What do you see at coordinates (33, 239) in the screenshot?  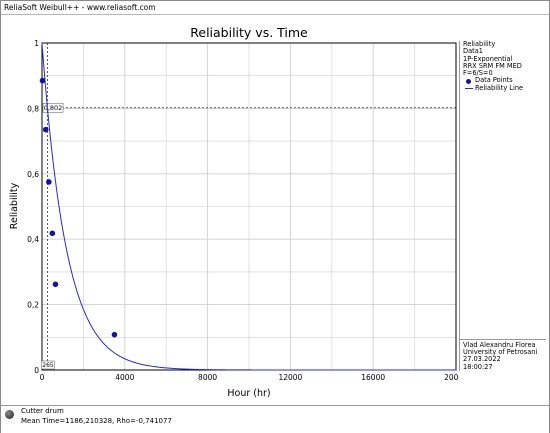 I see `y-tick-label: 0,4` at bounding box center [33, 239].